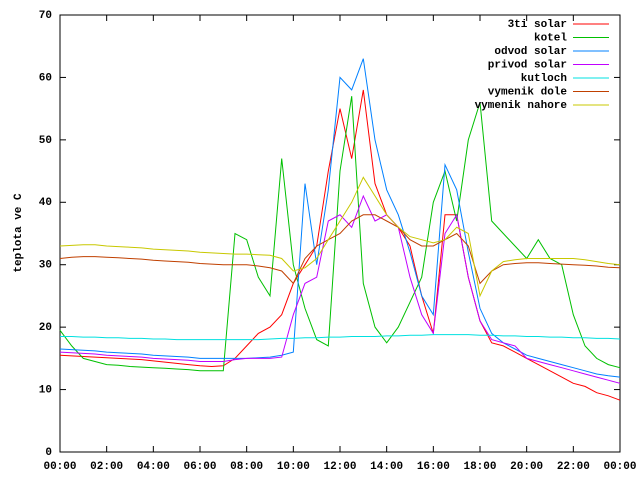 The image size is (640, 480). I want to click on legend-label: kotel, so click(550, 38).